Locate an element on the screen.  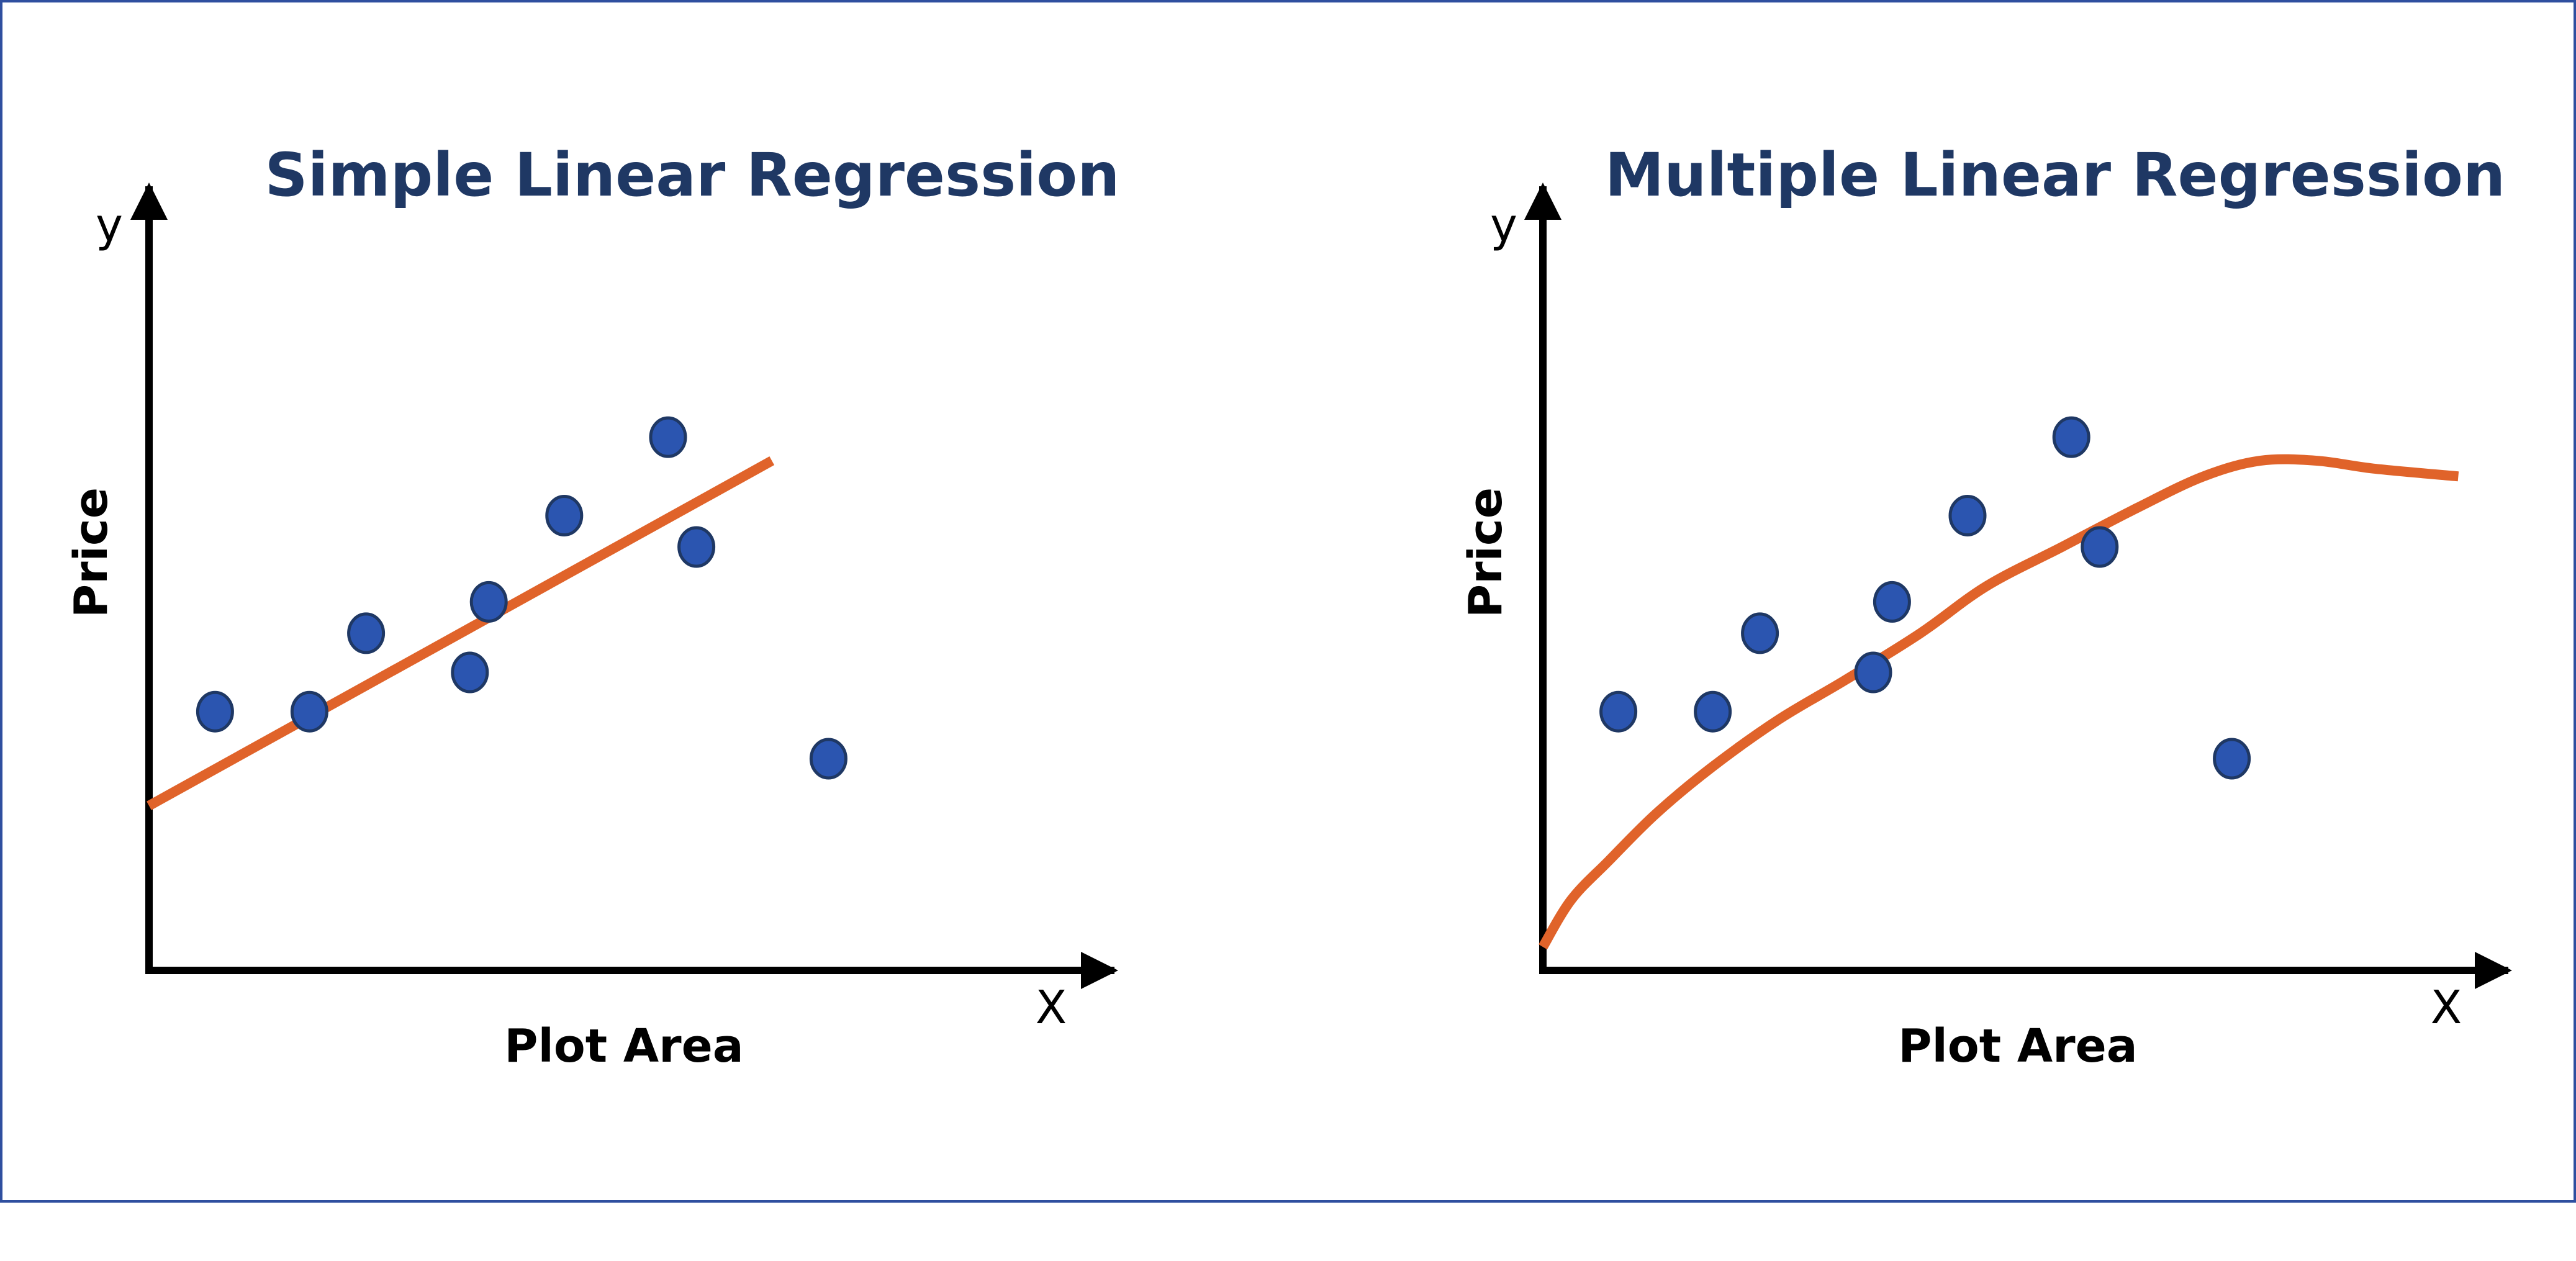
chart-title: Multiple Linear Regression is located at coordinates (2055, 175).